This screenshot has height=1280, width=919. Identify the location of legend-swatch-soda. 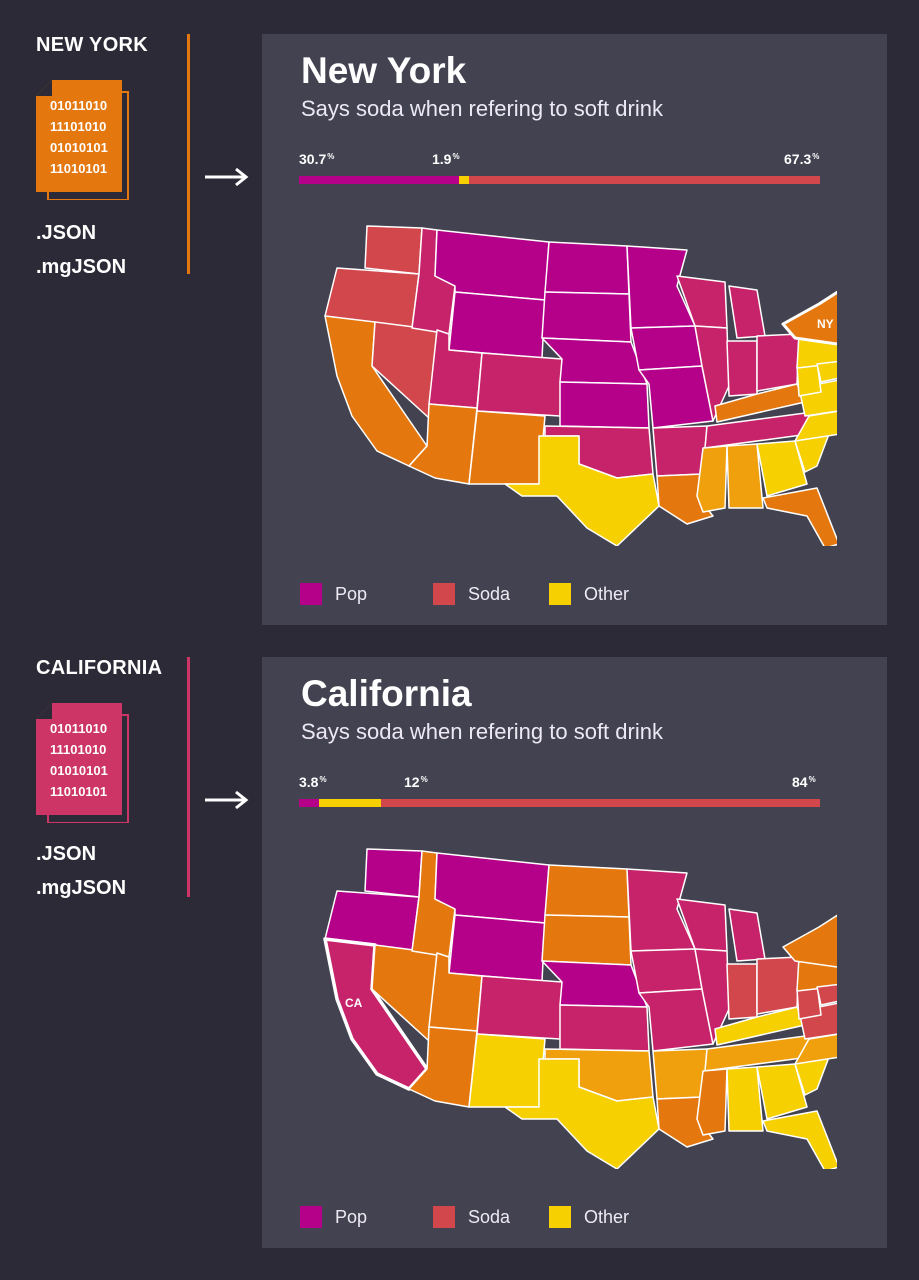
(444, 594).